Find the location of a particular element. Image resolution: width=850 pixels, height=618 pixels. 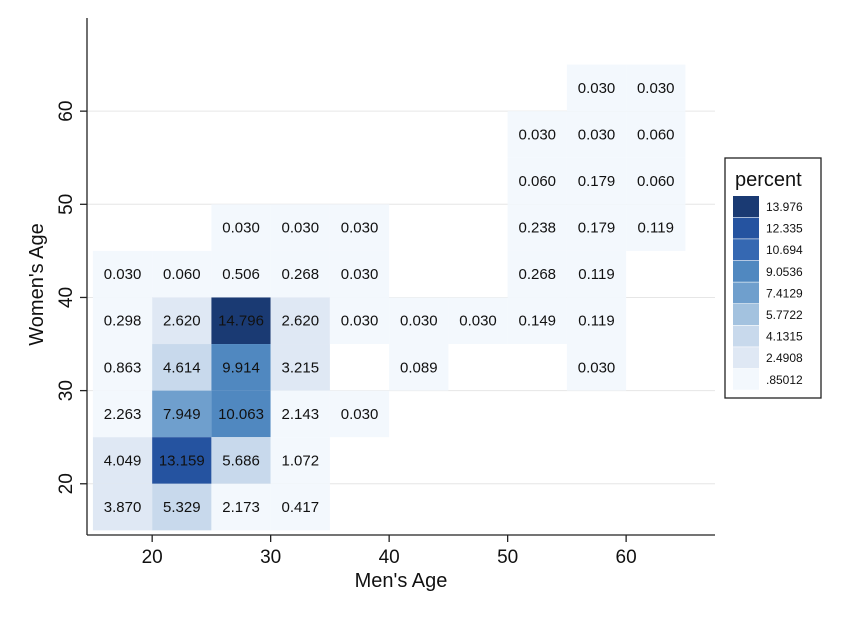

cell-value-label: 14.796 is located at coordinates (241, 321).